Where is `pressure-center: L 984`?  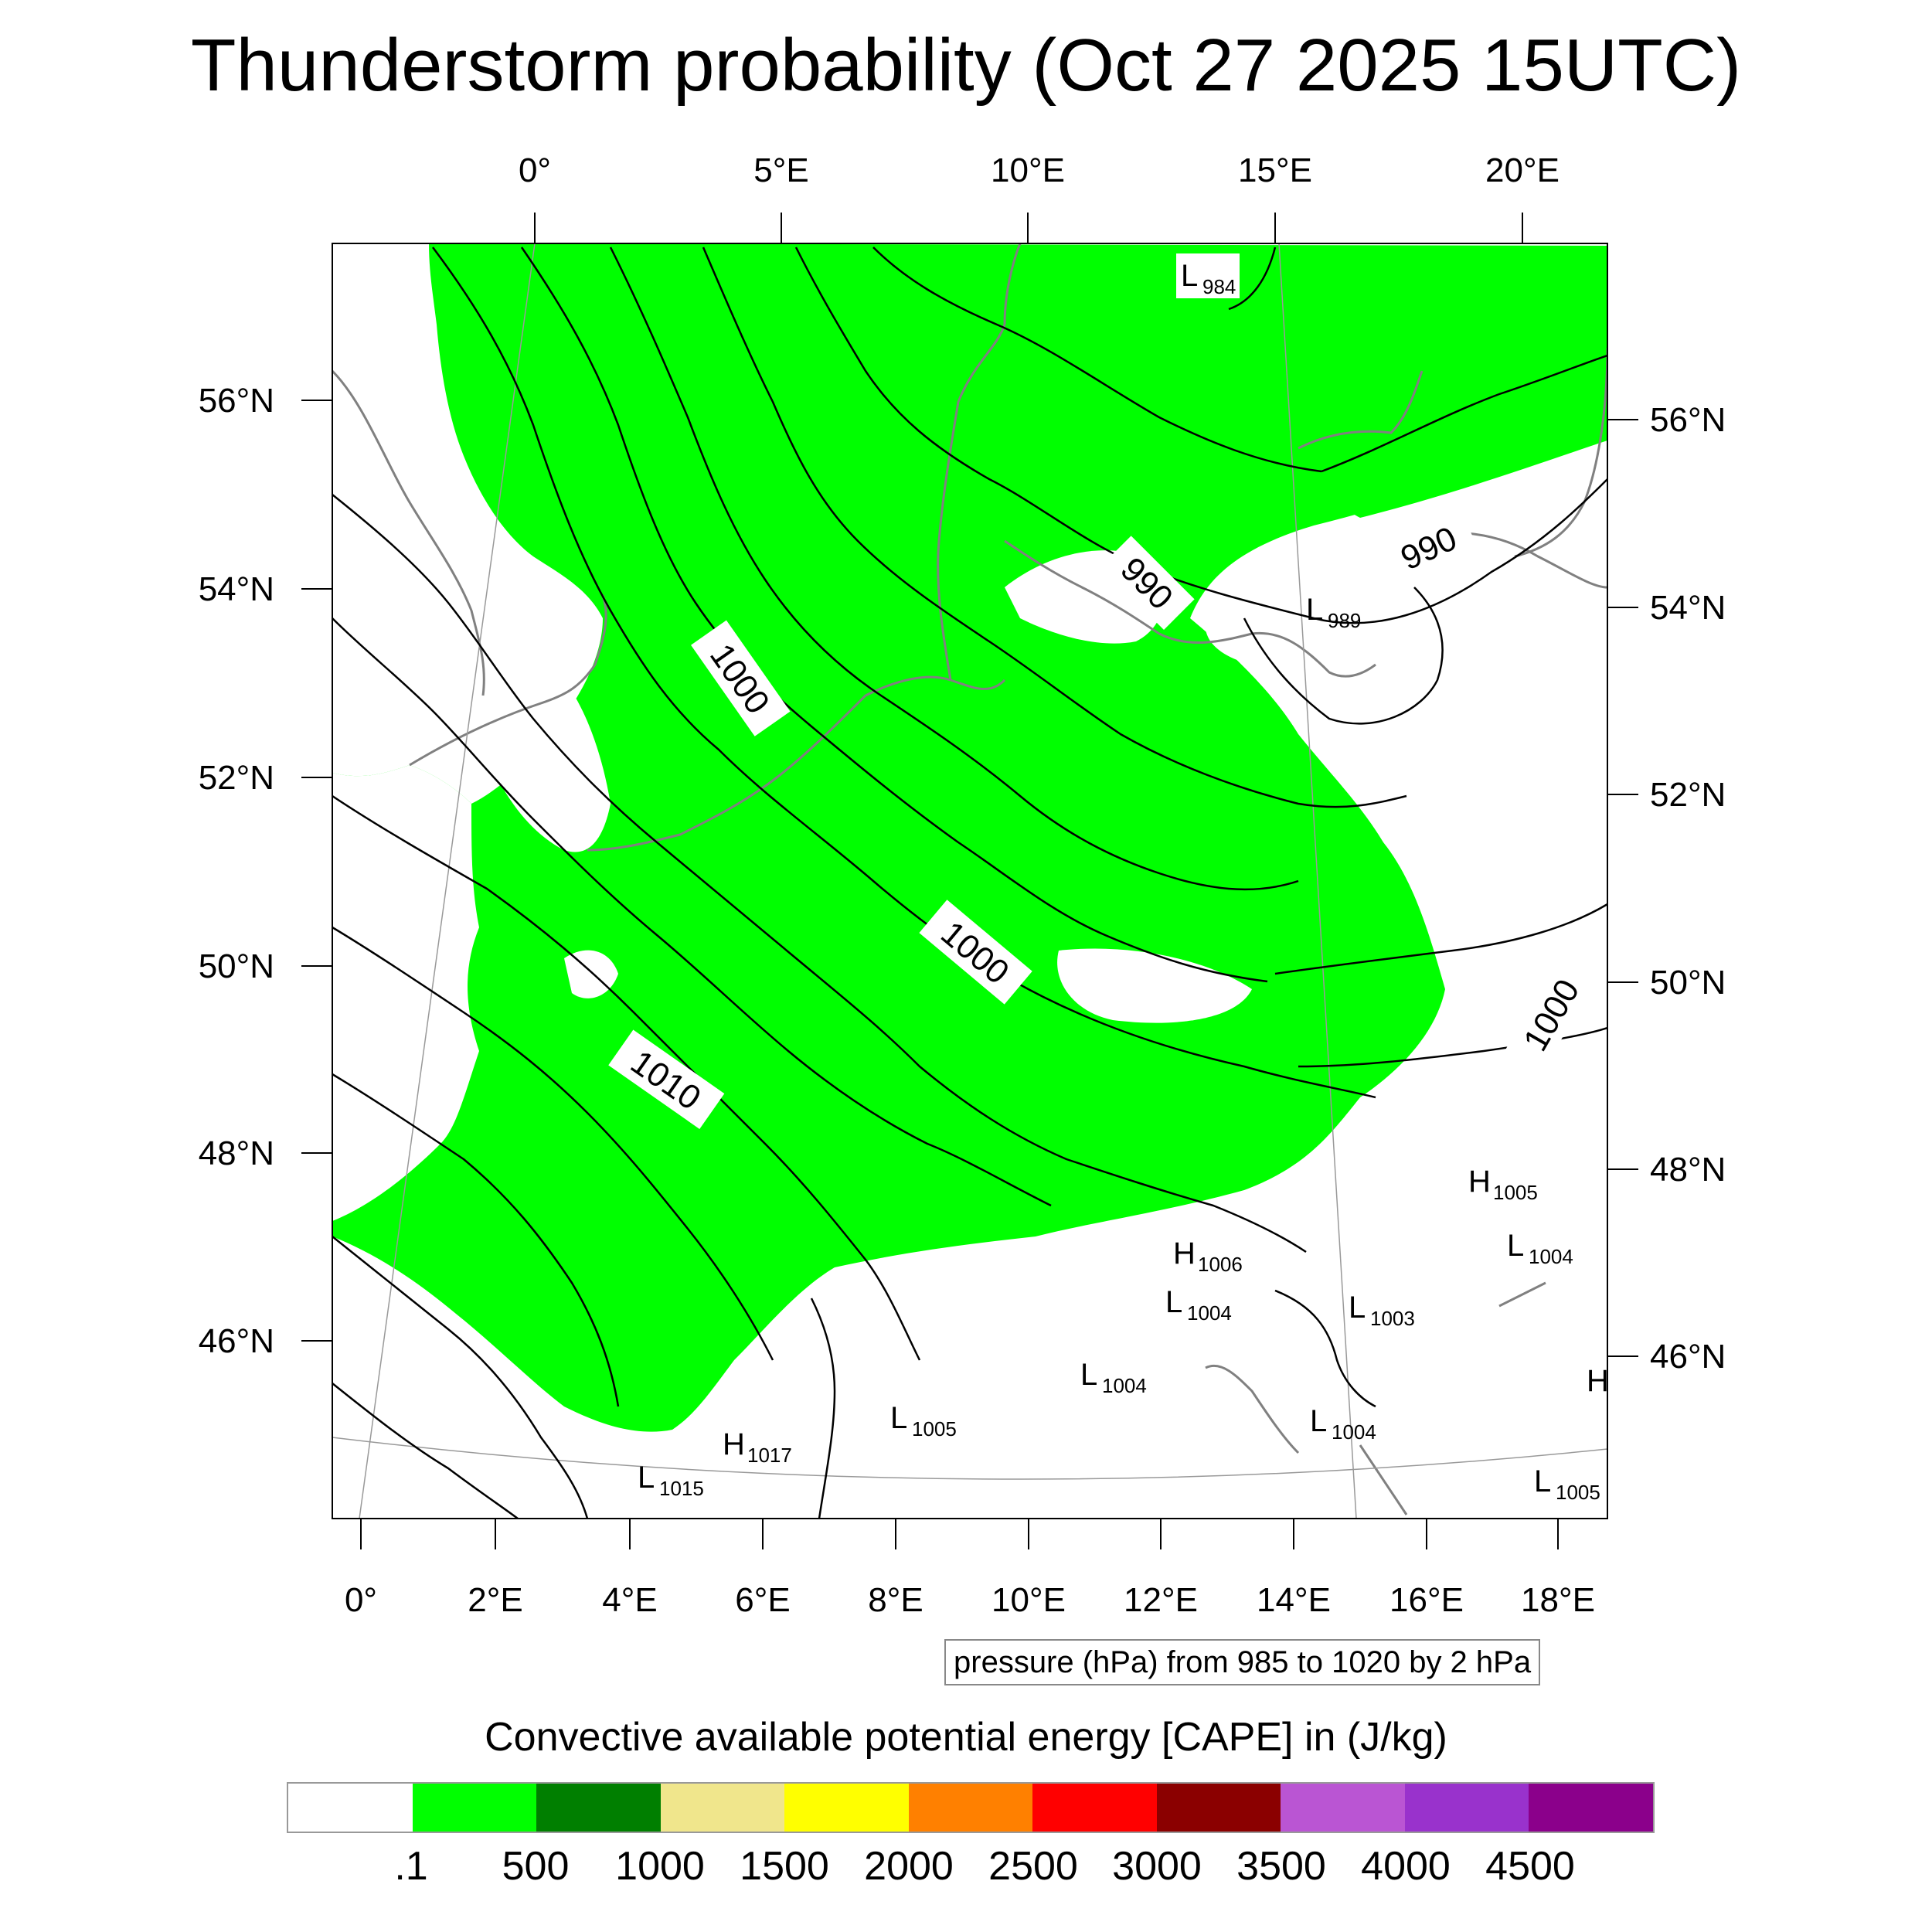 pressure-center: L 984 is located at coordinates (1208, 275).